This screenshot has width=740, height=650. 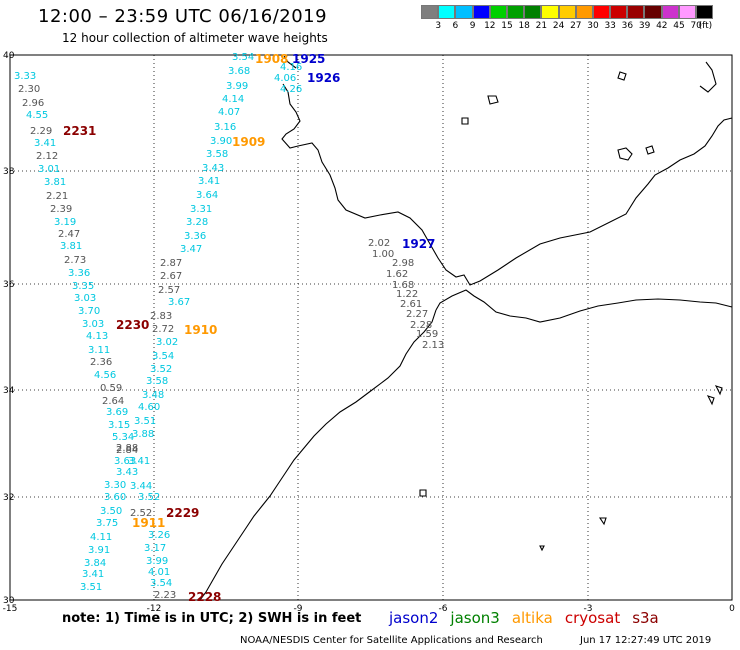 I want to click on wave-height-value: 2.98, so click(x=403, y=263).